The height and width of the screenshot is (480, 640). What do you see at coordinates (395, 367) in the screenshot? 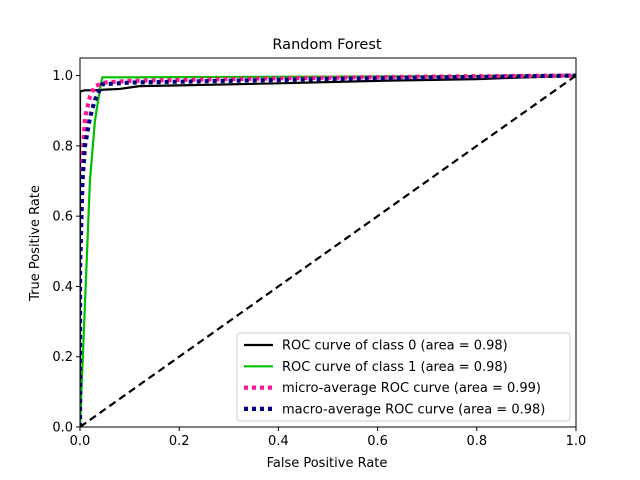
I see `legend-label-roc-curve-of-class-1-area-0-98: ROC curve of class 1 (area = 0.98)` at bounding box center [395, 367].